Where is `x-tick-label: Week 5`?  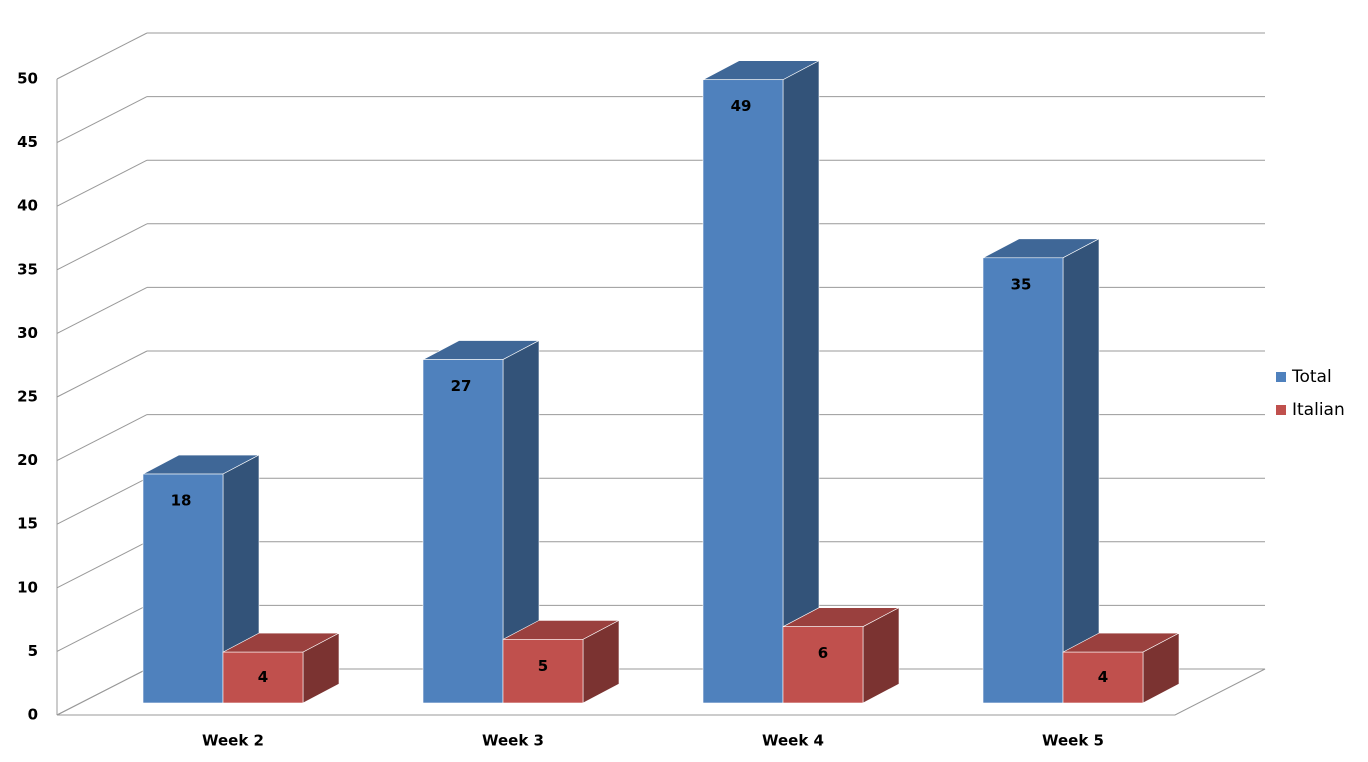
x-tick-label: Week 5 is located at coordinates (1073, 741).